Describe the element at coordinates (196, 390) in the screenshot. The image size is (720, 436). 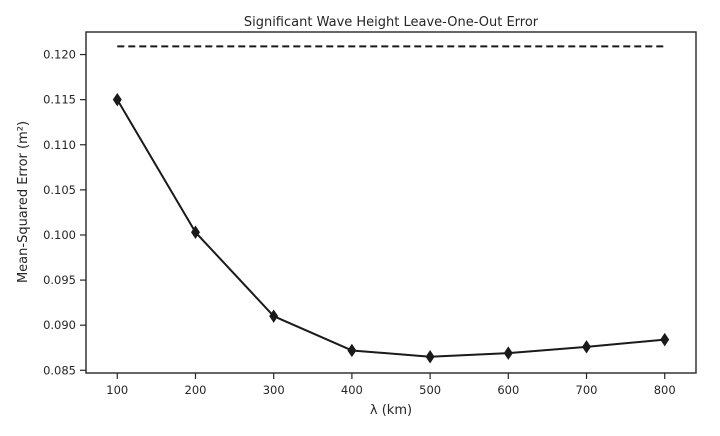
I see `x-tick-label: 200` at that location.